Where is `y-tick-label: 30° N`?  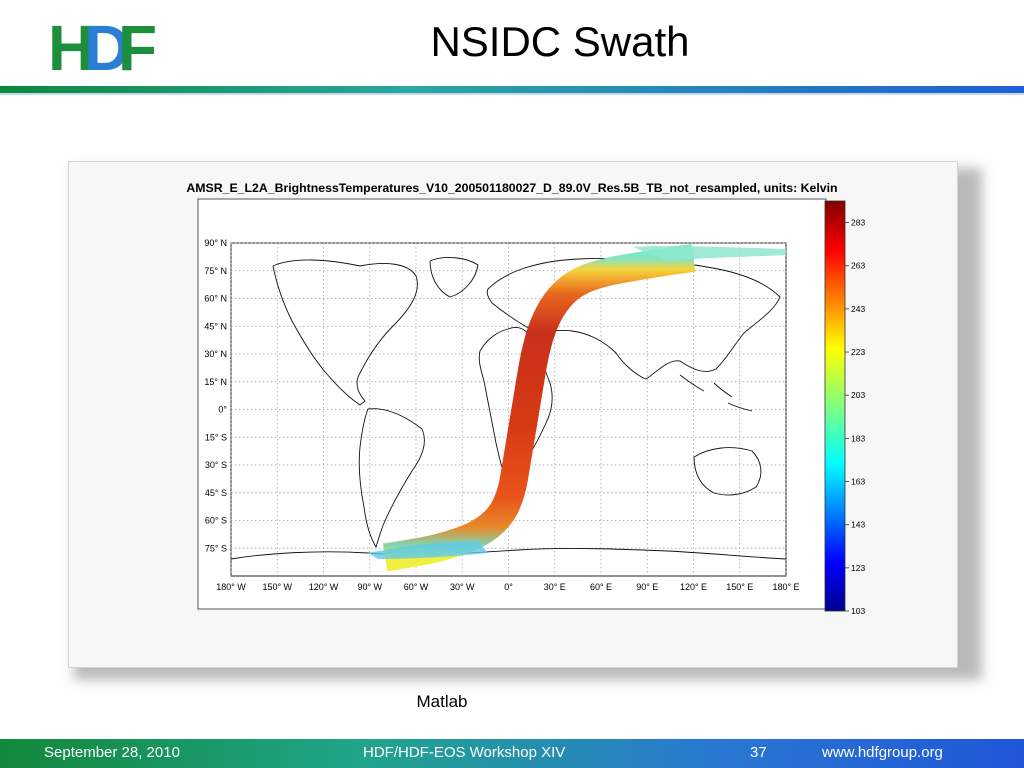
y-tick-label: 30° N is located at coordinates (215, 354).